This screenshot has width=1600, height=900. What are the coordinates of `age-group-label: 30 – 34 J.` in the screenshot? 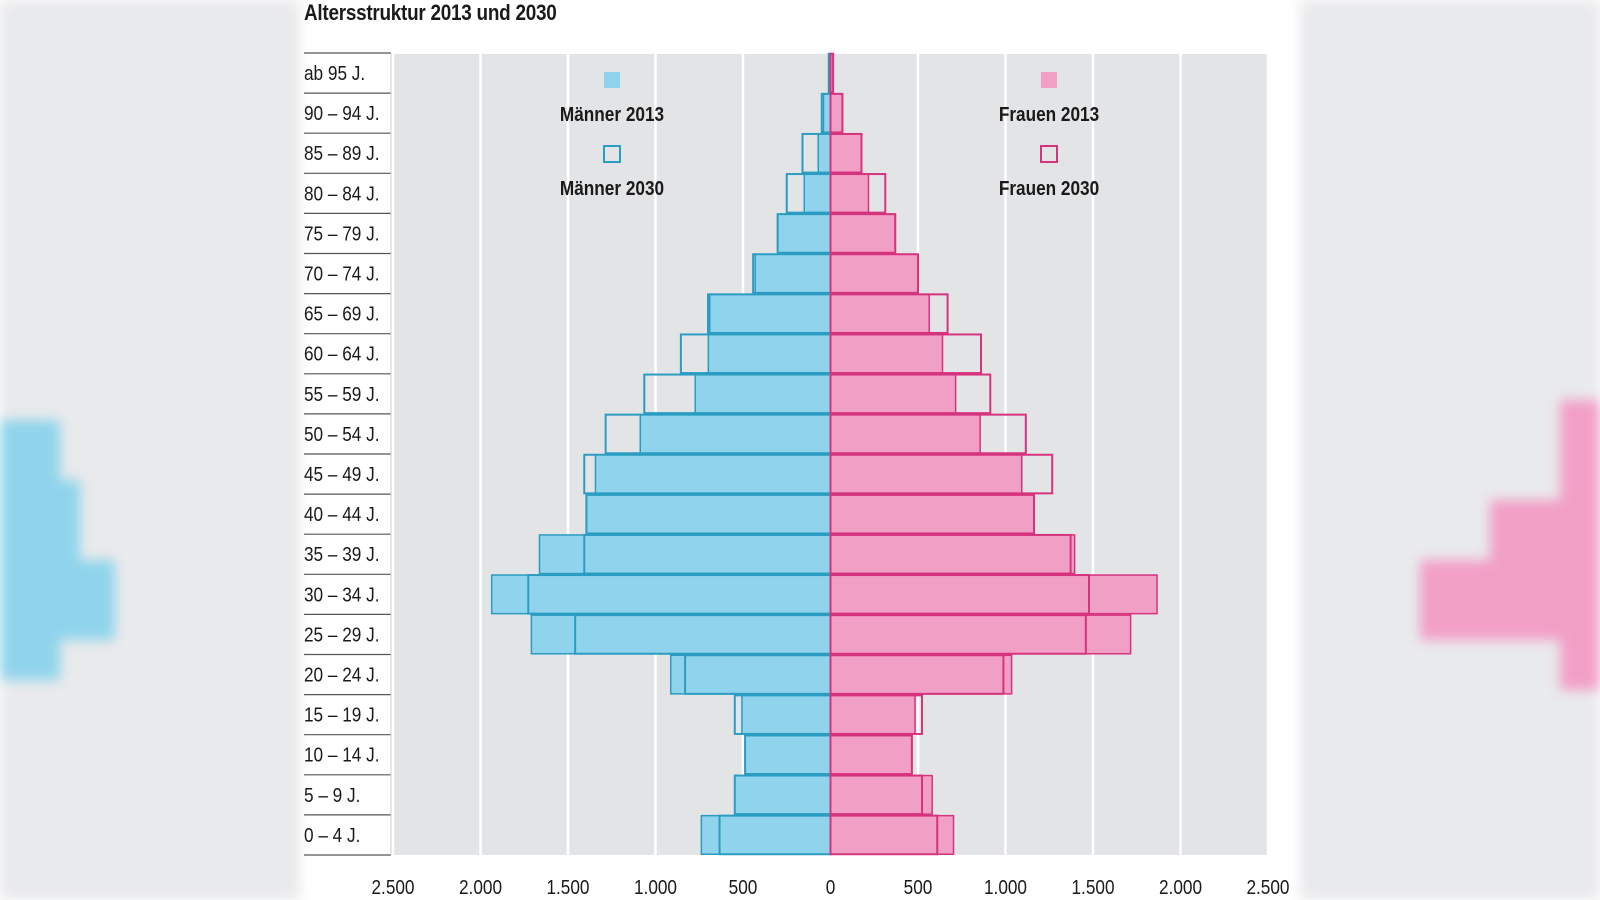 It's located at (341, 594).